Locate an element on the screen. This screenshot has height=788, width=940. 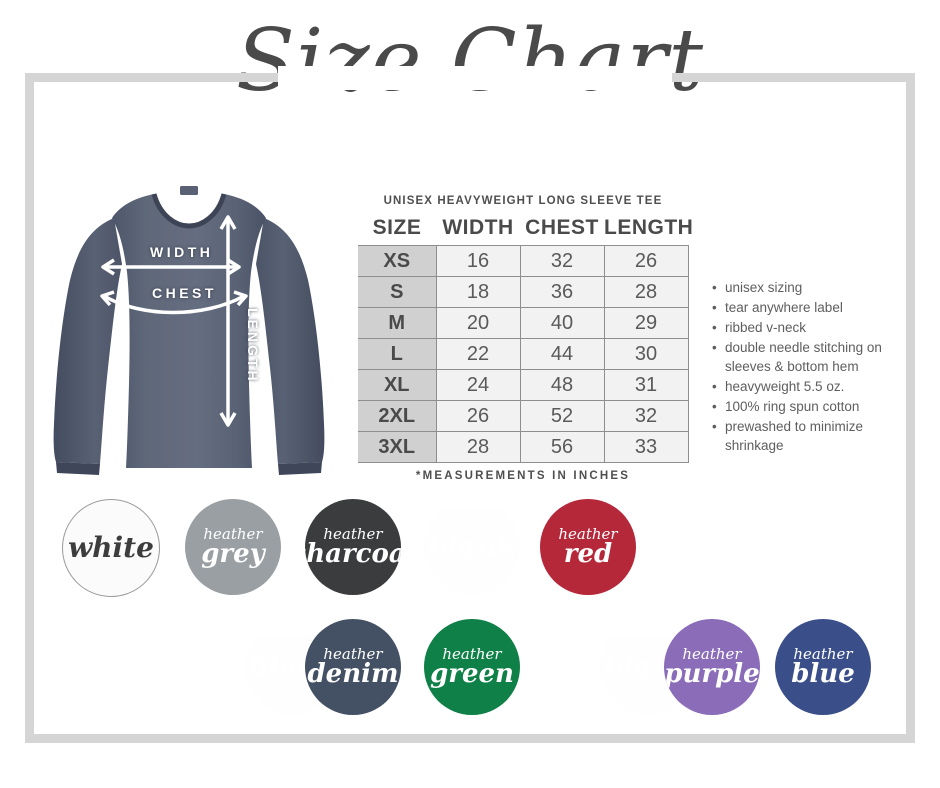
cell-size: M is located at coordinates (397, 323).